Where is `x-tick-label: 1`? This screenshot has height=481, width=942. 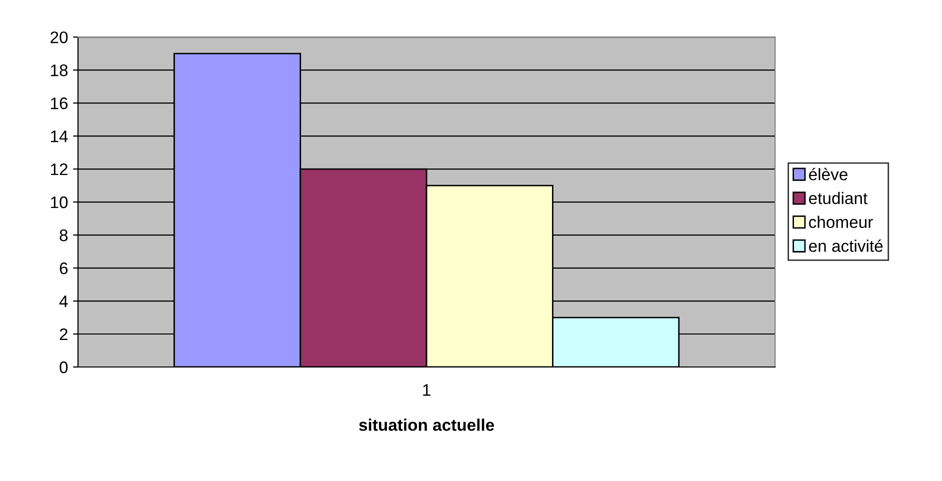 x-tick-label: 1 is located at coordinates (426, 390).